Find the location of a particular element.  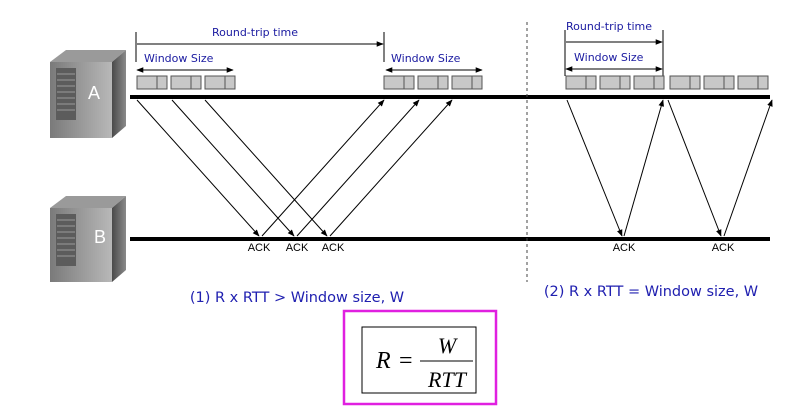

right-ack-1: ACK is located at coordinates (624, 248).